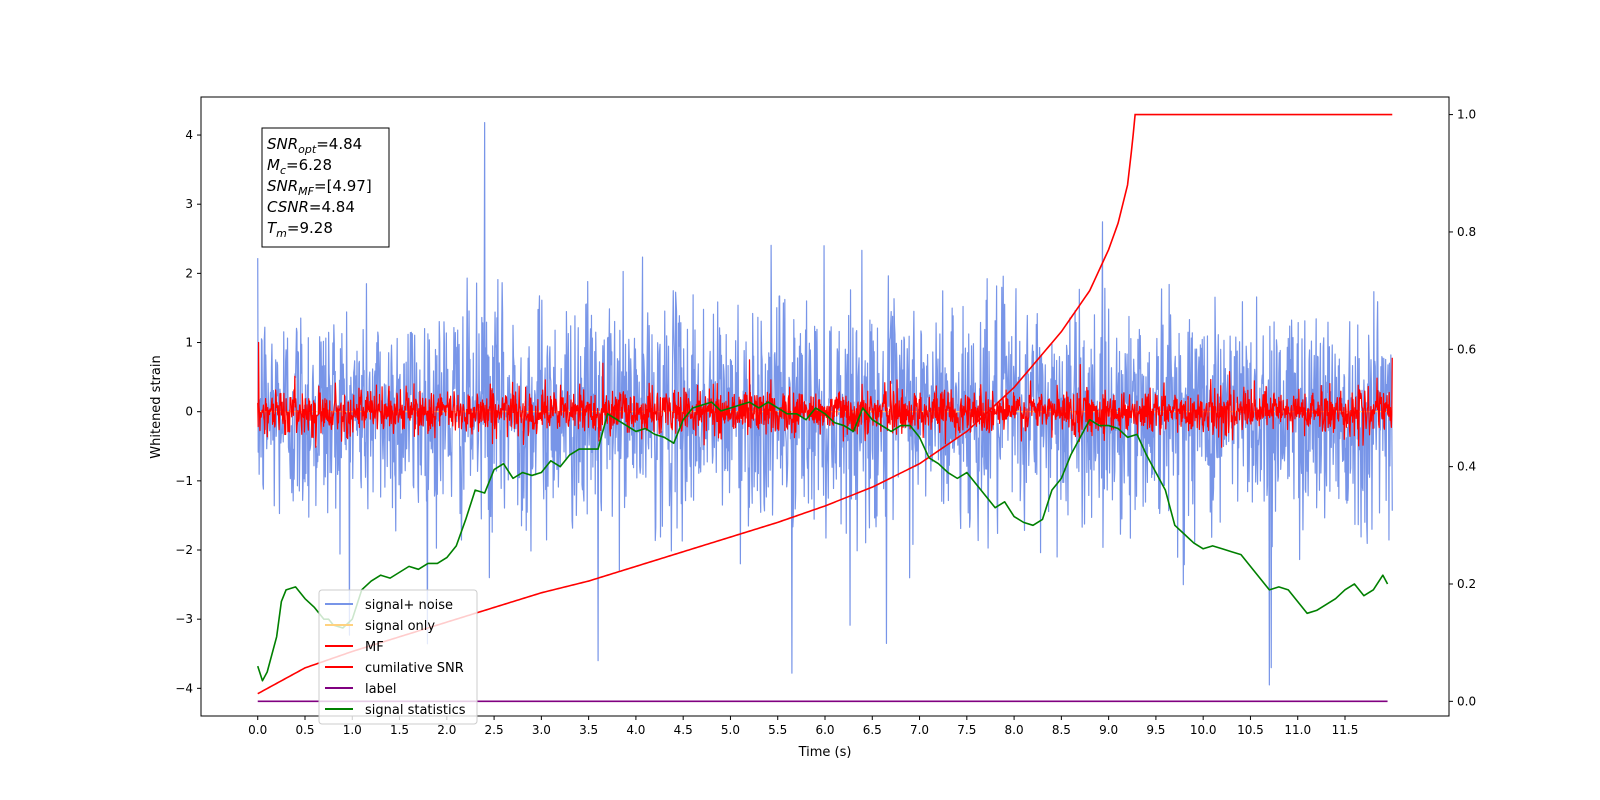 Image resolution: width=1600 pixels, height=800 pixels. Describe the element at coordinates (374, 647) in the screenshot. I see `legend-label: MF` at that location.